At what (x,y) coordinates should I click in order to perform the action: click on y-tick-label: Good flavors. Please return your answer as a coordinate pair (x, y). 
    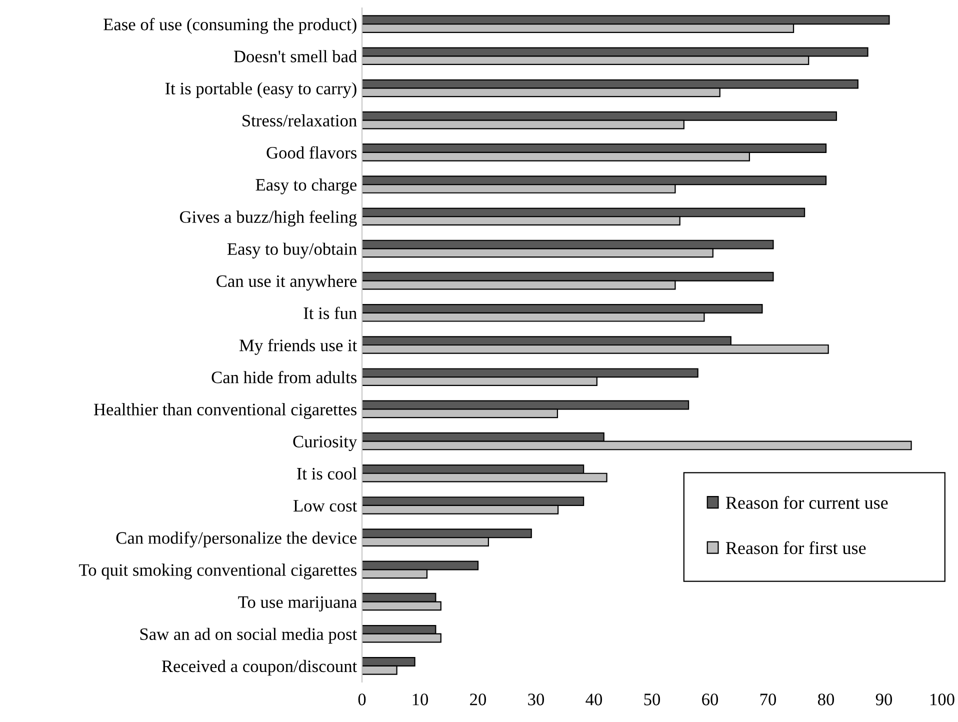
    Looking at the image, I should click on (311, 152).